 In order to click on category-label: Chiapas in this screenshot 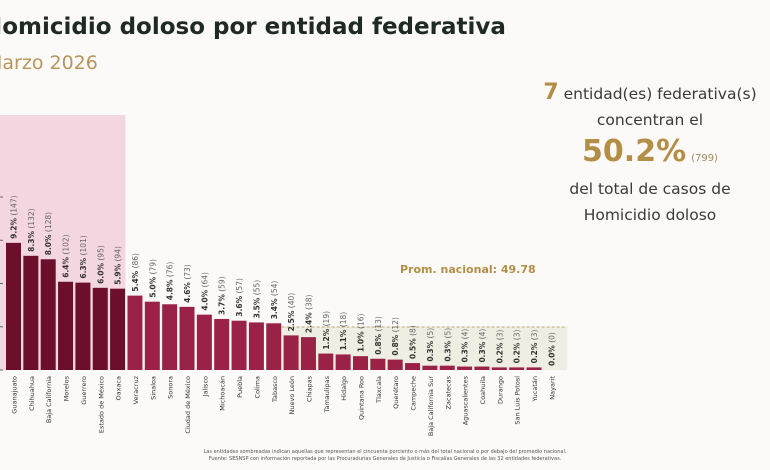, I will do `click(309, 388)`.